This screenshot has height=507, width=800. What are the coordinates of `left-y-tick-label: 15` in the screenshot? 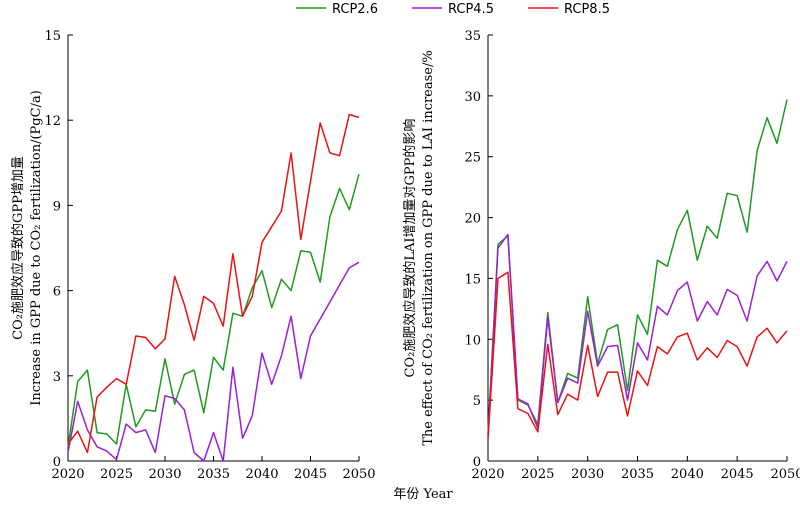 It's located at (52, 36).